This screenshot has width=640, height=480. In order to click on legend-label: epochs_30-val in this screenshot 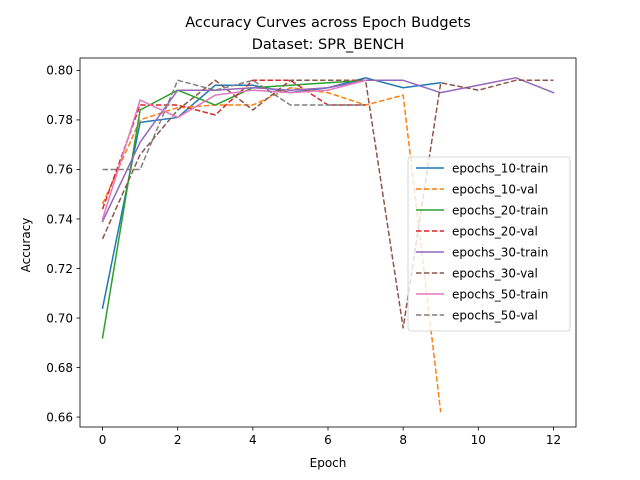, I will do `click(495, 273)`.